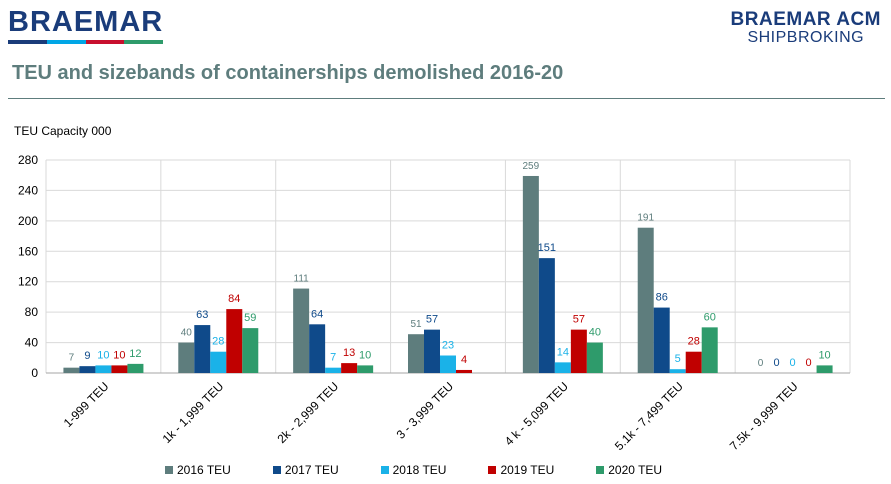 This screenshot has width=891, height=484. I want to click on stripe-green, so click(143, 42).